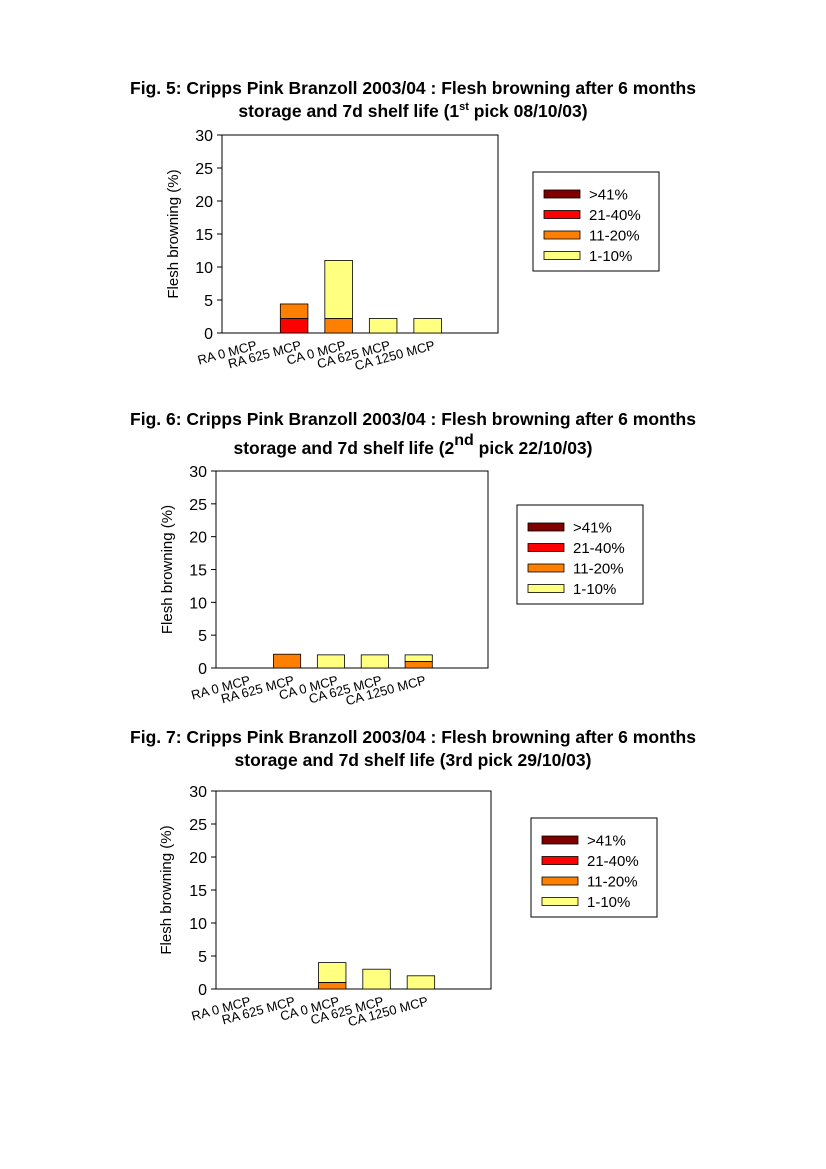  What do you see at coordinates (413, 88) in the screenshot?
I see `figure-5-title-line1: Fig. 5: Cripps Pink Branzoll 2003/04` at bounding box center [413, 88].